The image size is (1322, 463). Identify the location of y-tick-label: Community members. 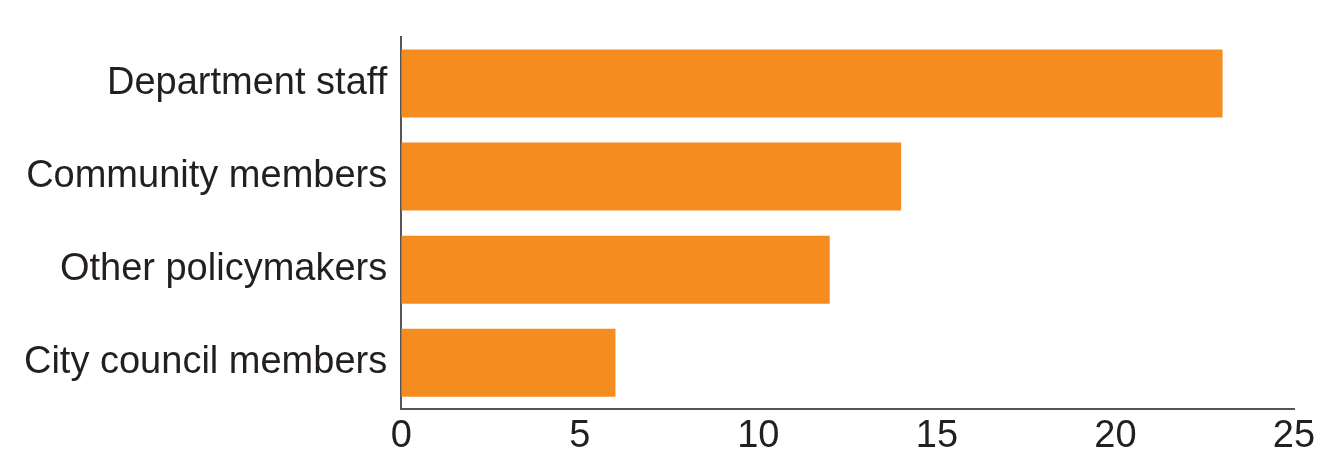
(207, 174).